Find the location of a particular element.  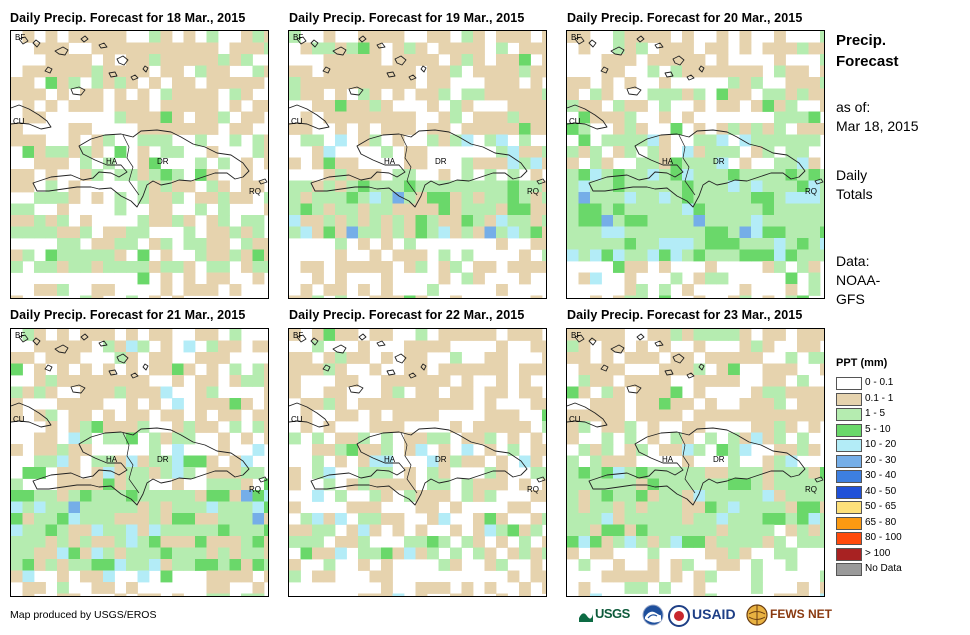

data-source-line2: GFS is located at coordinates (850, 299).